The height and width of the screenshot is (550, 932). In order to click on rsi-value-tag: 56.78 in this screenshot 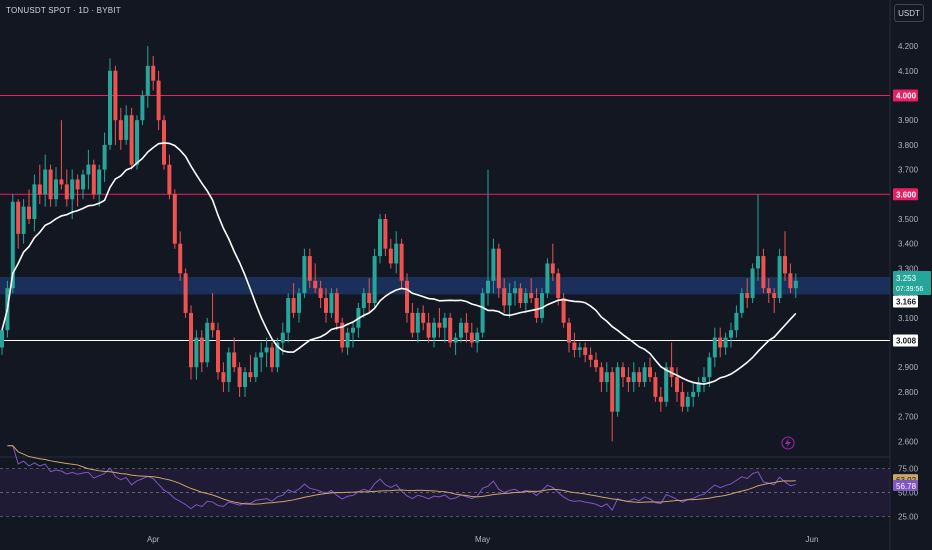, I will do `click(906, 486)`.